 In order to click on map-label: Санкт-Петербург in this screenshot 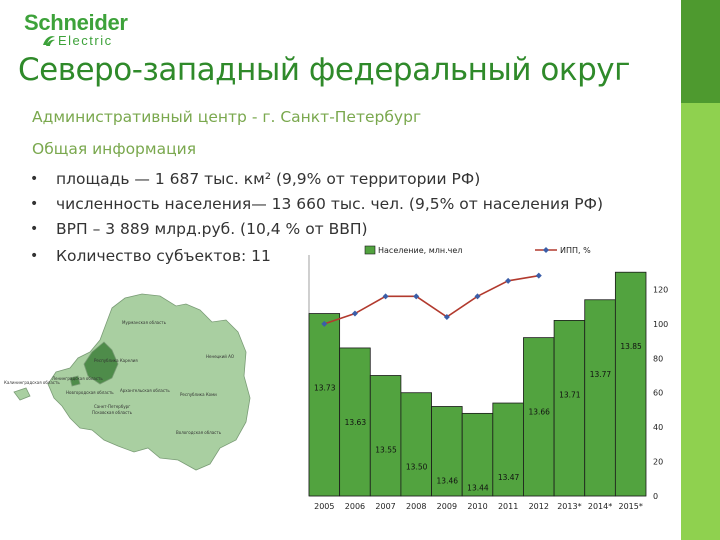, I will do `click(112, 406)`.